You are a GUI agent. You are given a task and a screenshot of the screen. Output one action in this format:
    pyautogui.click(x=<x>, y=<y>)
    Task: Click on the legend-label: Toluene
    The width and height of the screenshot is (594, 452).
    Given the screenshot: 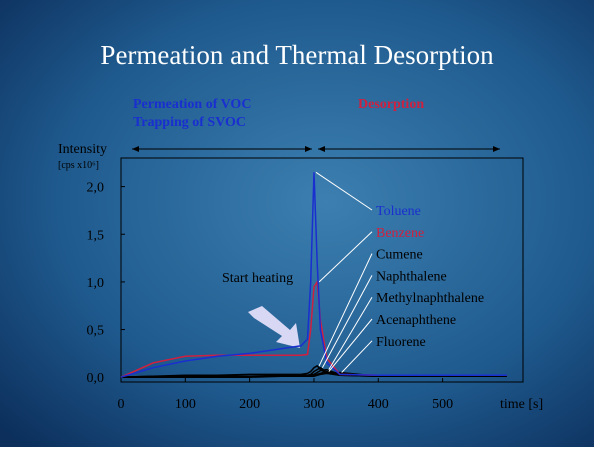 What is the action you would take?
    pyautogui.click(x=398, y=211)
    